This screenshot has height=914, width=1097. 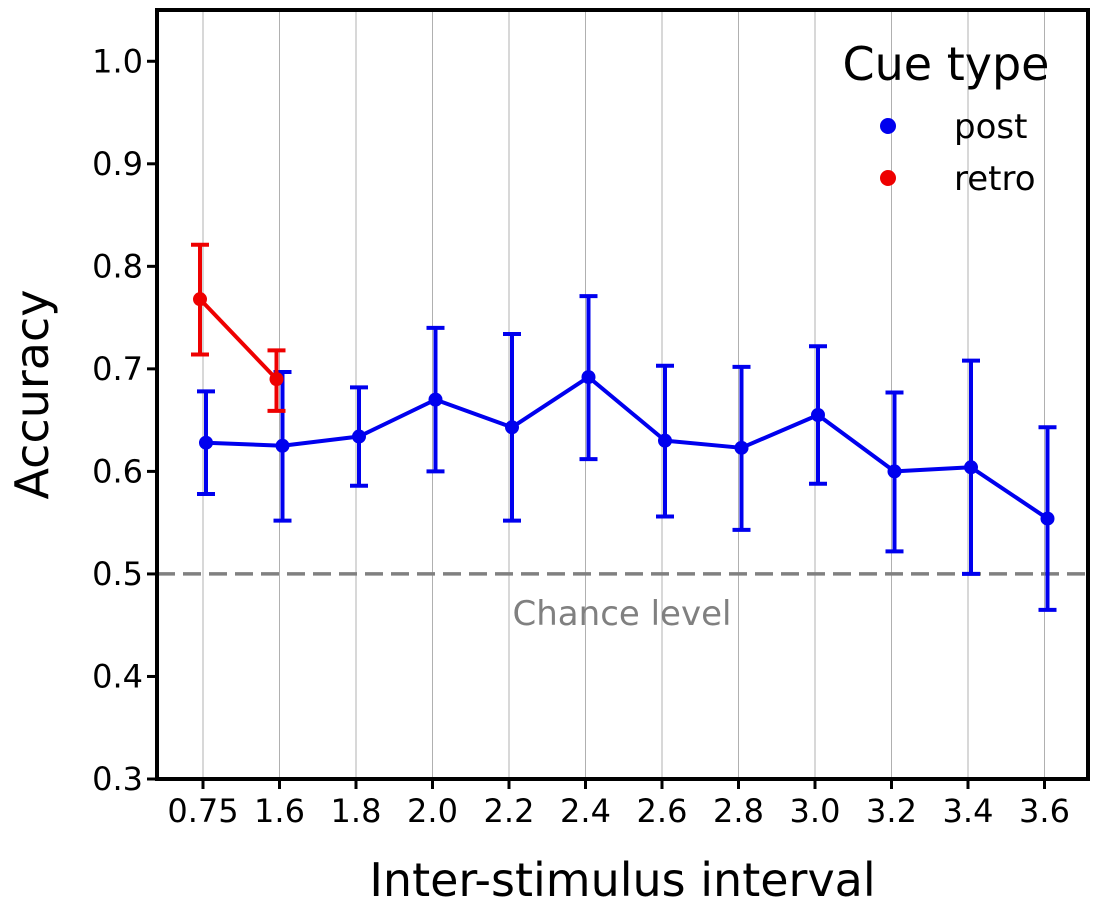 What do you see at coordinates (627, 448) in the screenshot?
I see `series-line-post` at bounding box center [627, 448].